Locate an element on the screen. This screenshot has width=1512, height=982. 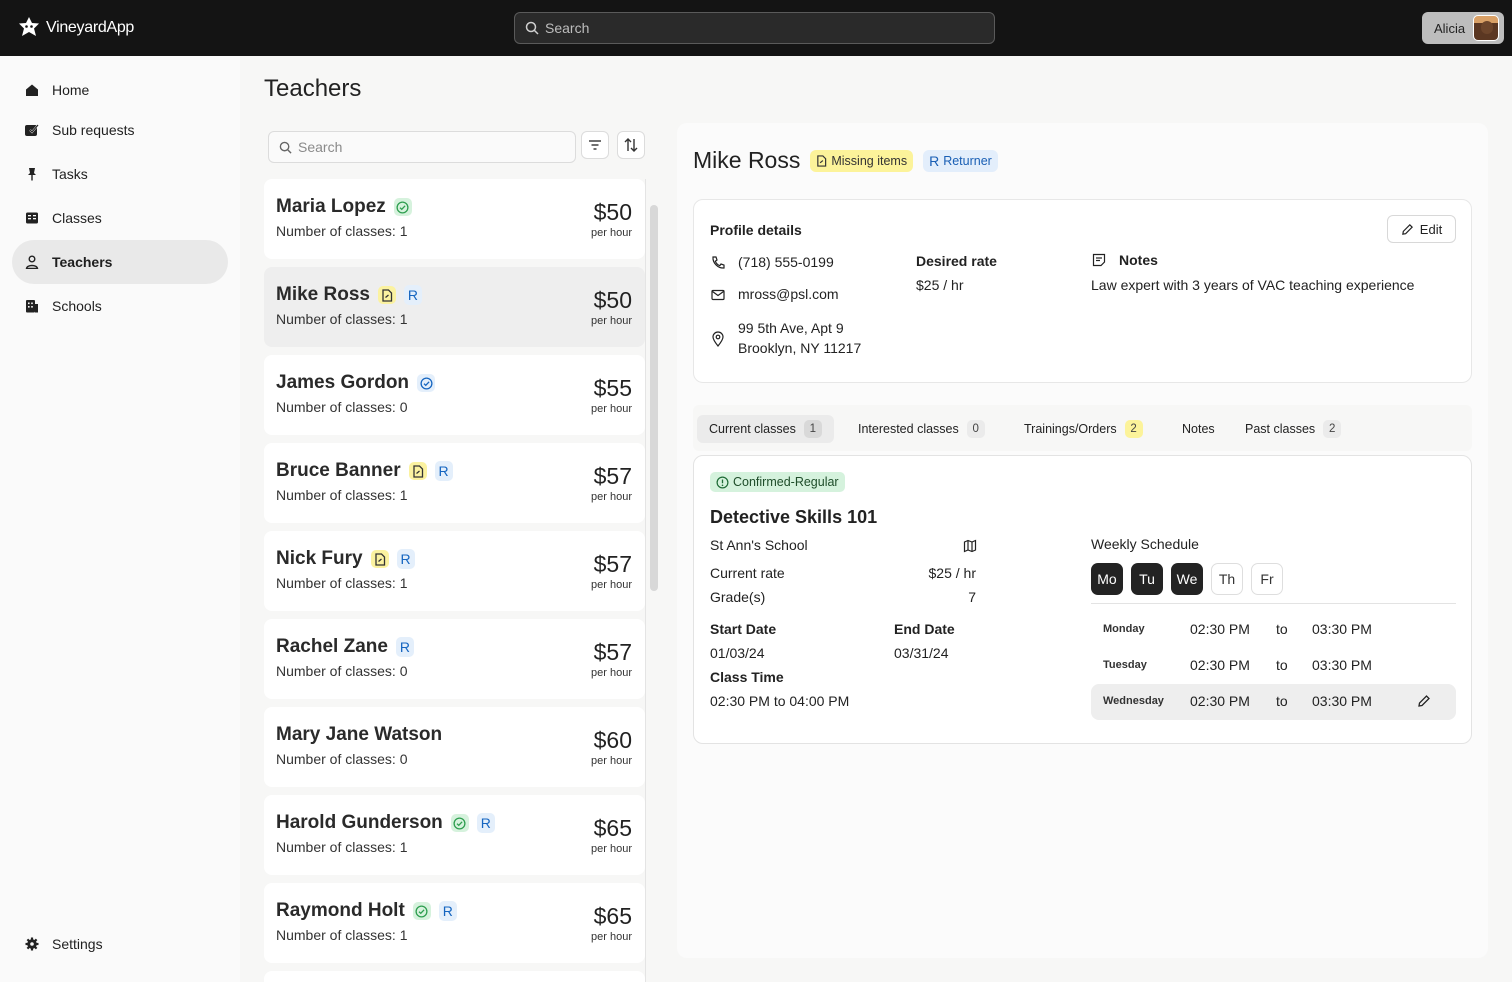
filter-button is located at coordinates (595, 145).